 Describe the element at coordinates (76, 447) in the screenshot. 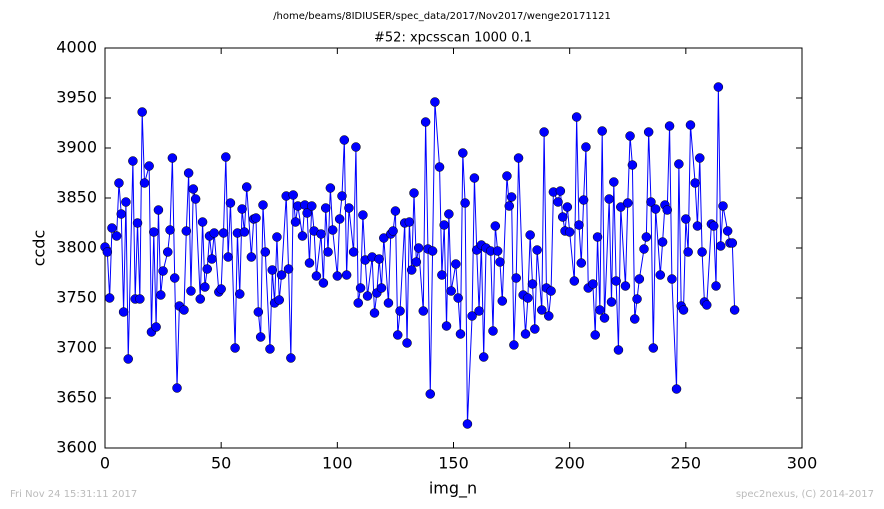

I see `y-tick-label: 3600` at that location.